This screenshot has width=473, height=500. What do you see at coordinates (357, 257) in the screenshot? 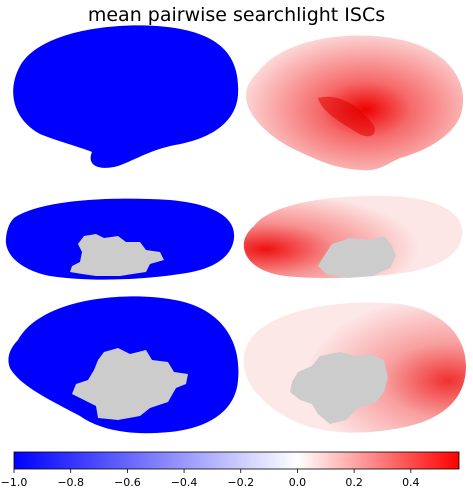
I see `medial-wall-right-ventral` at bounding box center [357, 257].